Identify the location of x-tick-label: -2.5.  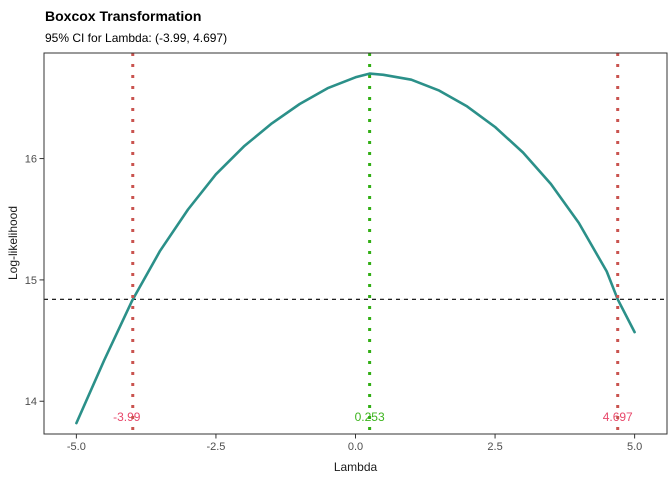
(215, 447).